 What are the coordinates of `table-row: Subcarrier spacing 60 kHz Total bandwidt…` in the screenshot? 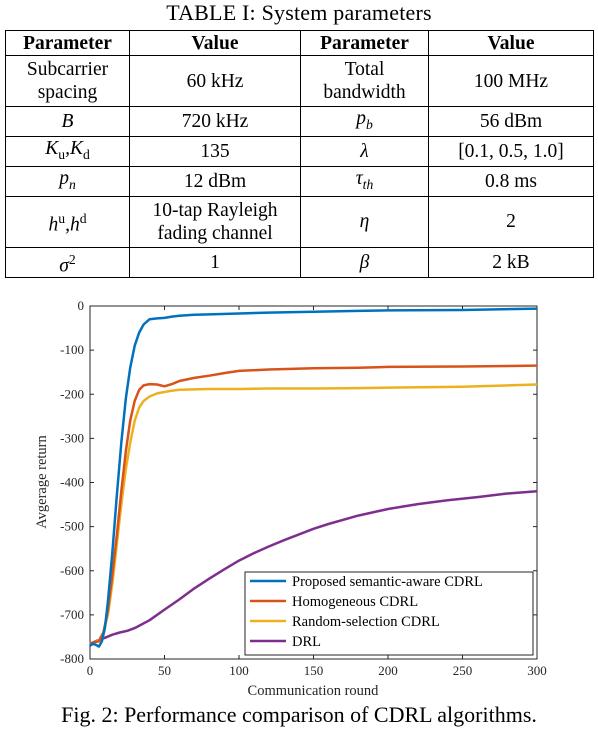 It's located at (299, 81).